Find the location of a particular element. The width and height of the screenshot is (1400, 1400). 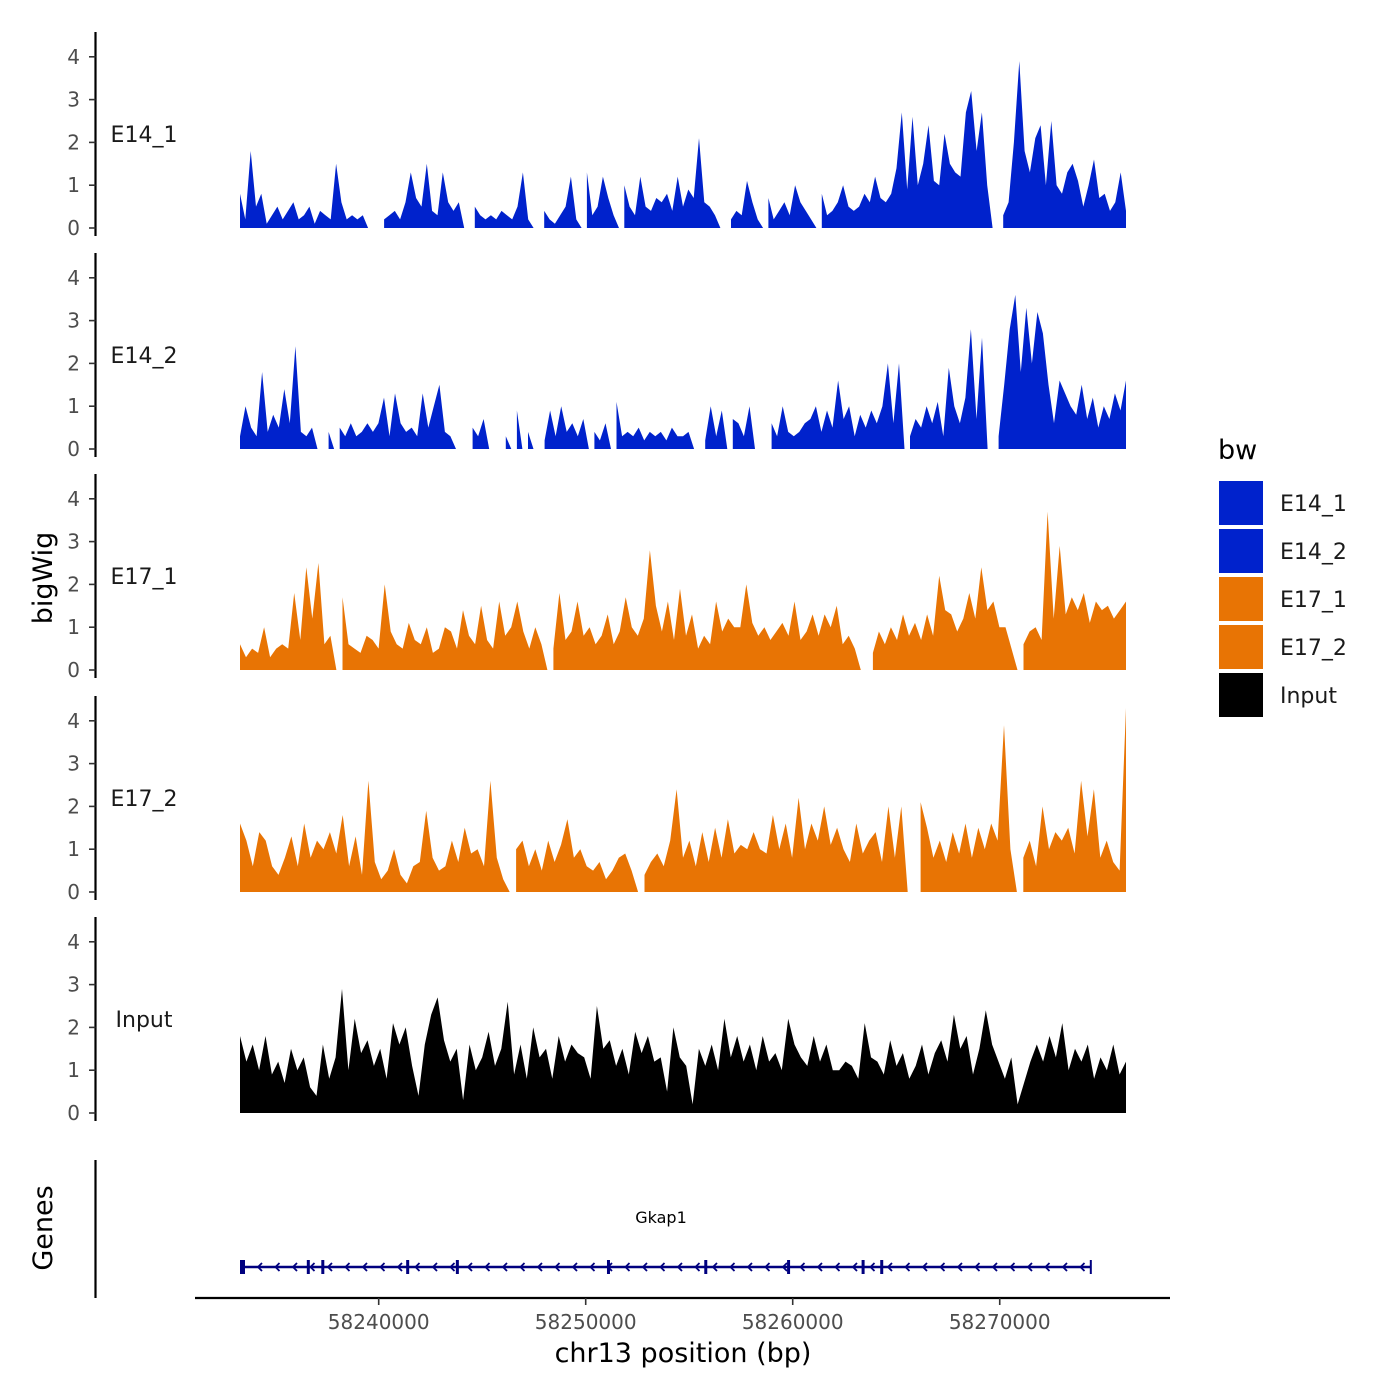

legend: bw E14_1 E14_2 E17_1 E17_2 Input is located at coordinates (1282, 577).